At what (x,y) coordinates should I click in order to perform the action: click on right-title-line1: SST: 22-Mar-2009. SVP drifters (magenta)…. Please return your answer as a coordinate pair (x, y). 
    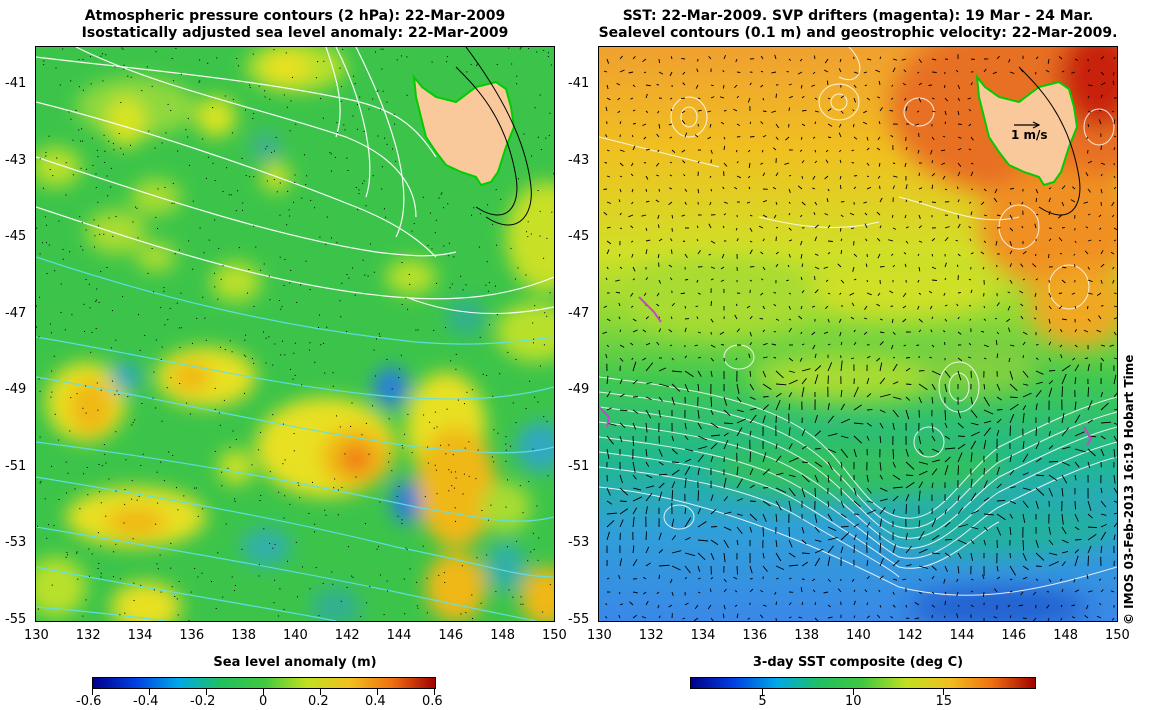
    Looking at the image, I should click on (858, 16).